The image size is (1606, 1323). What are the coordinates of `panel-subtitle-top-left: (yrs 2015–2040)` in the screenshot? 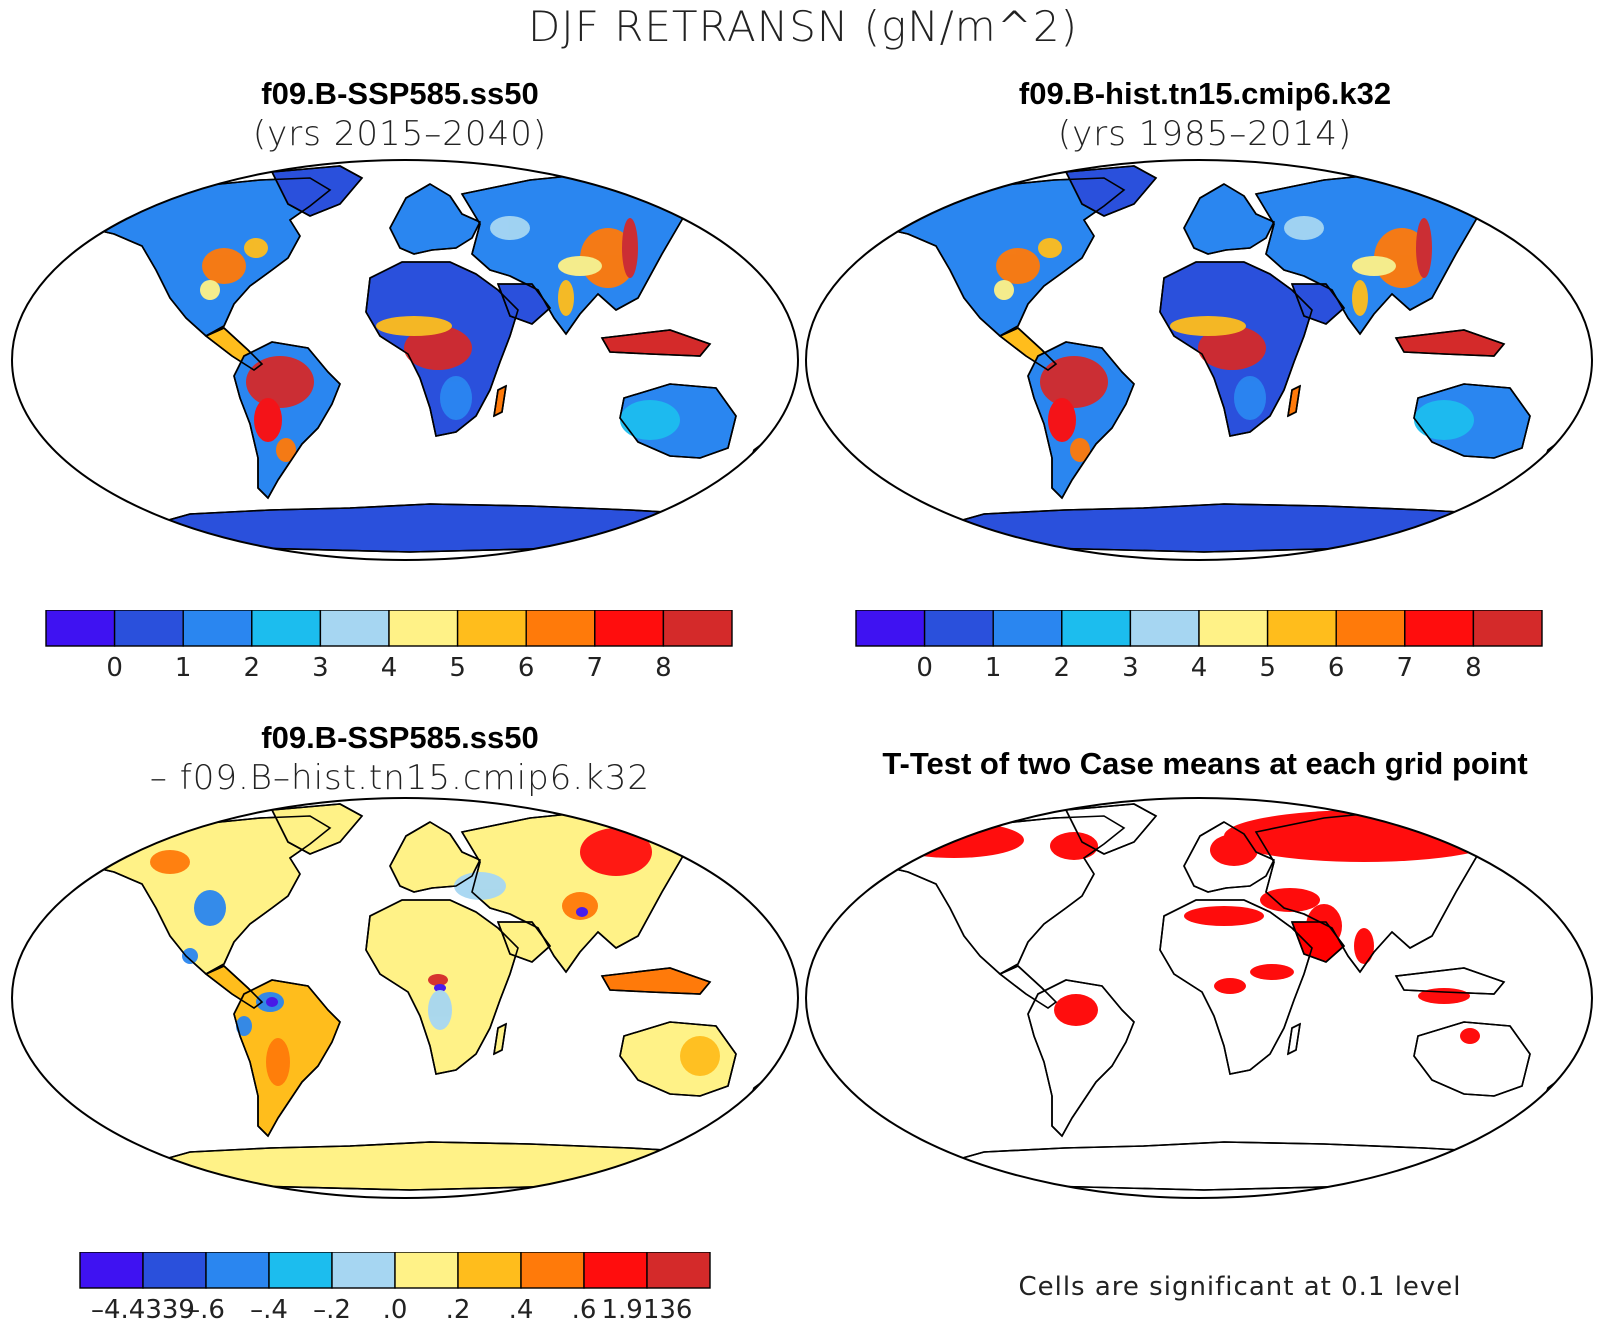 It's located at (400, 134).